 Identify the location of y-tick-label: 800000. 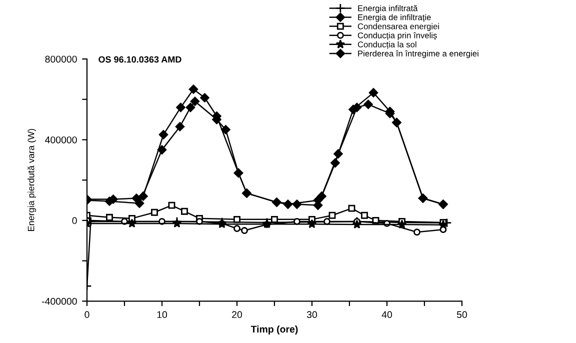
(61, 59).